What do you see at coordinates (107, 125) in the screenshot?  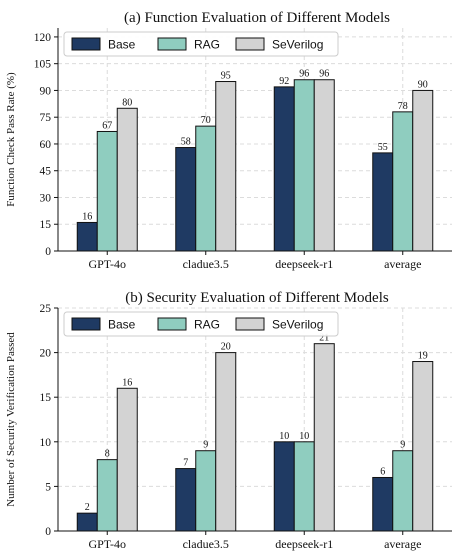 I see `data-label: 67` at bounding box center [107, 125].